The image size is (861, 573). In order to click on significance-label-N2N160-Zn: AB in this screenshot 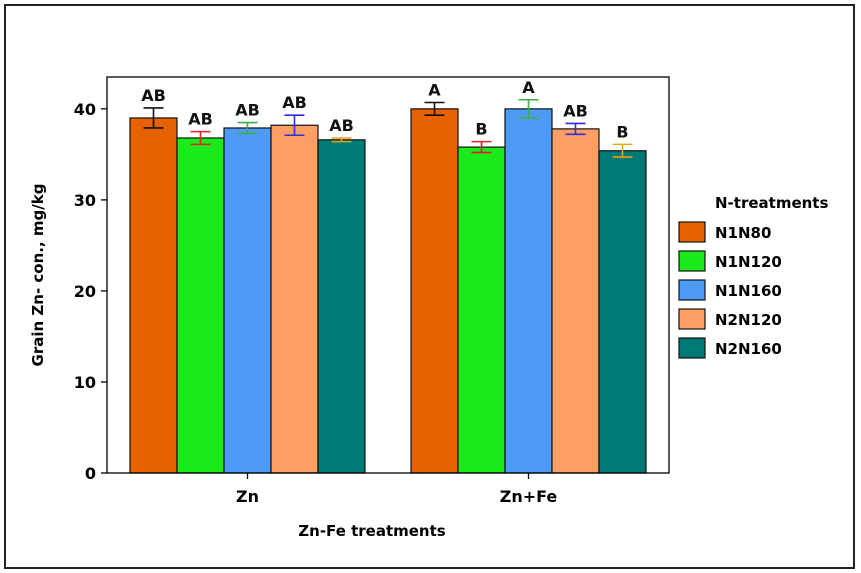, I will do `click(341, 125)`.